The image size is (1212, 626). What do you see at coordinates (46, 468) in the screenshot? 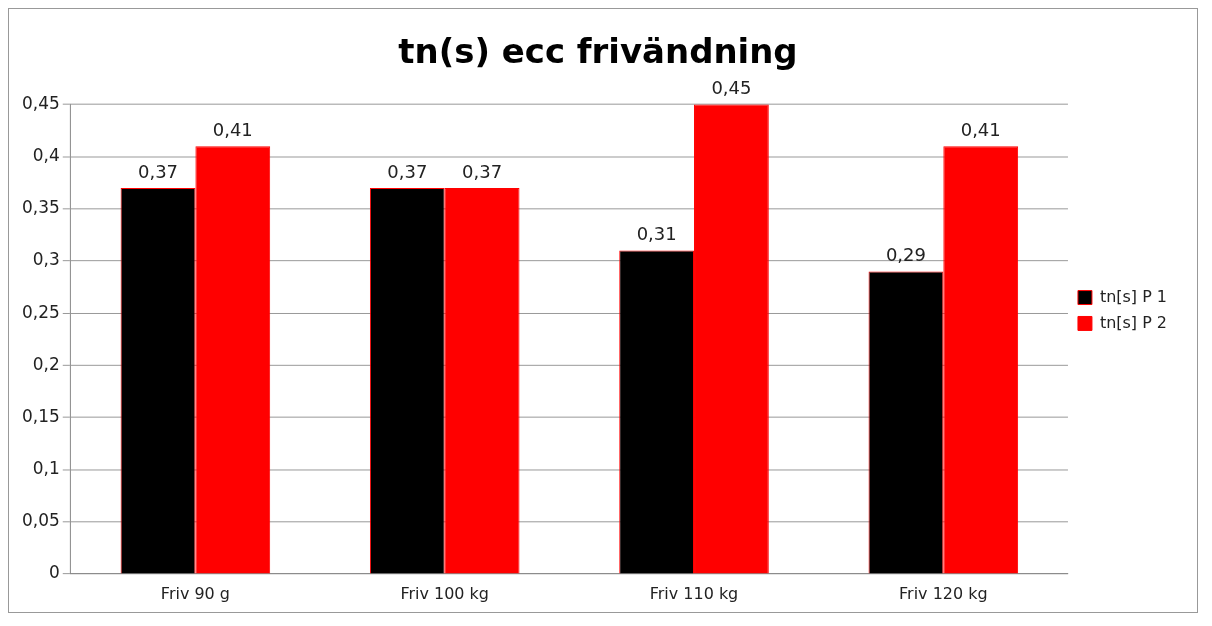
I see `y-tick-label: 0,1` at bounding box center [46, 468].